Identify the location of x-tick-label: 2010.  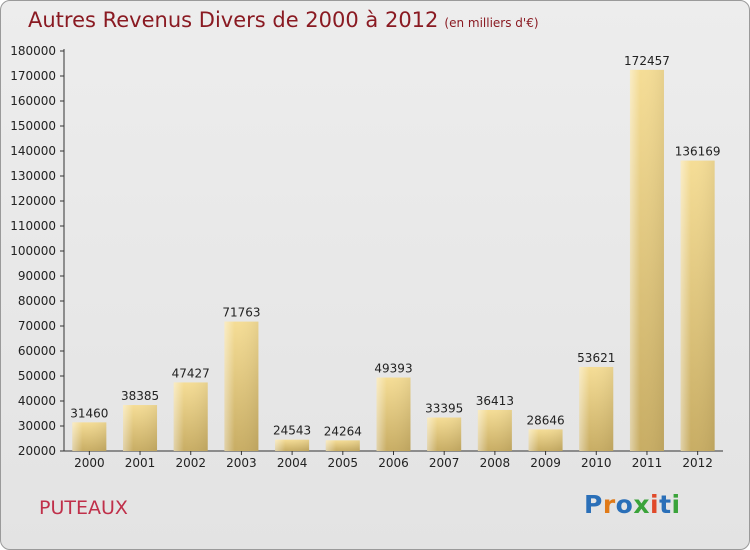
(596, 463).